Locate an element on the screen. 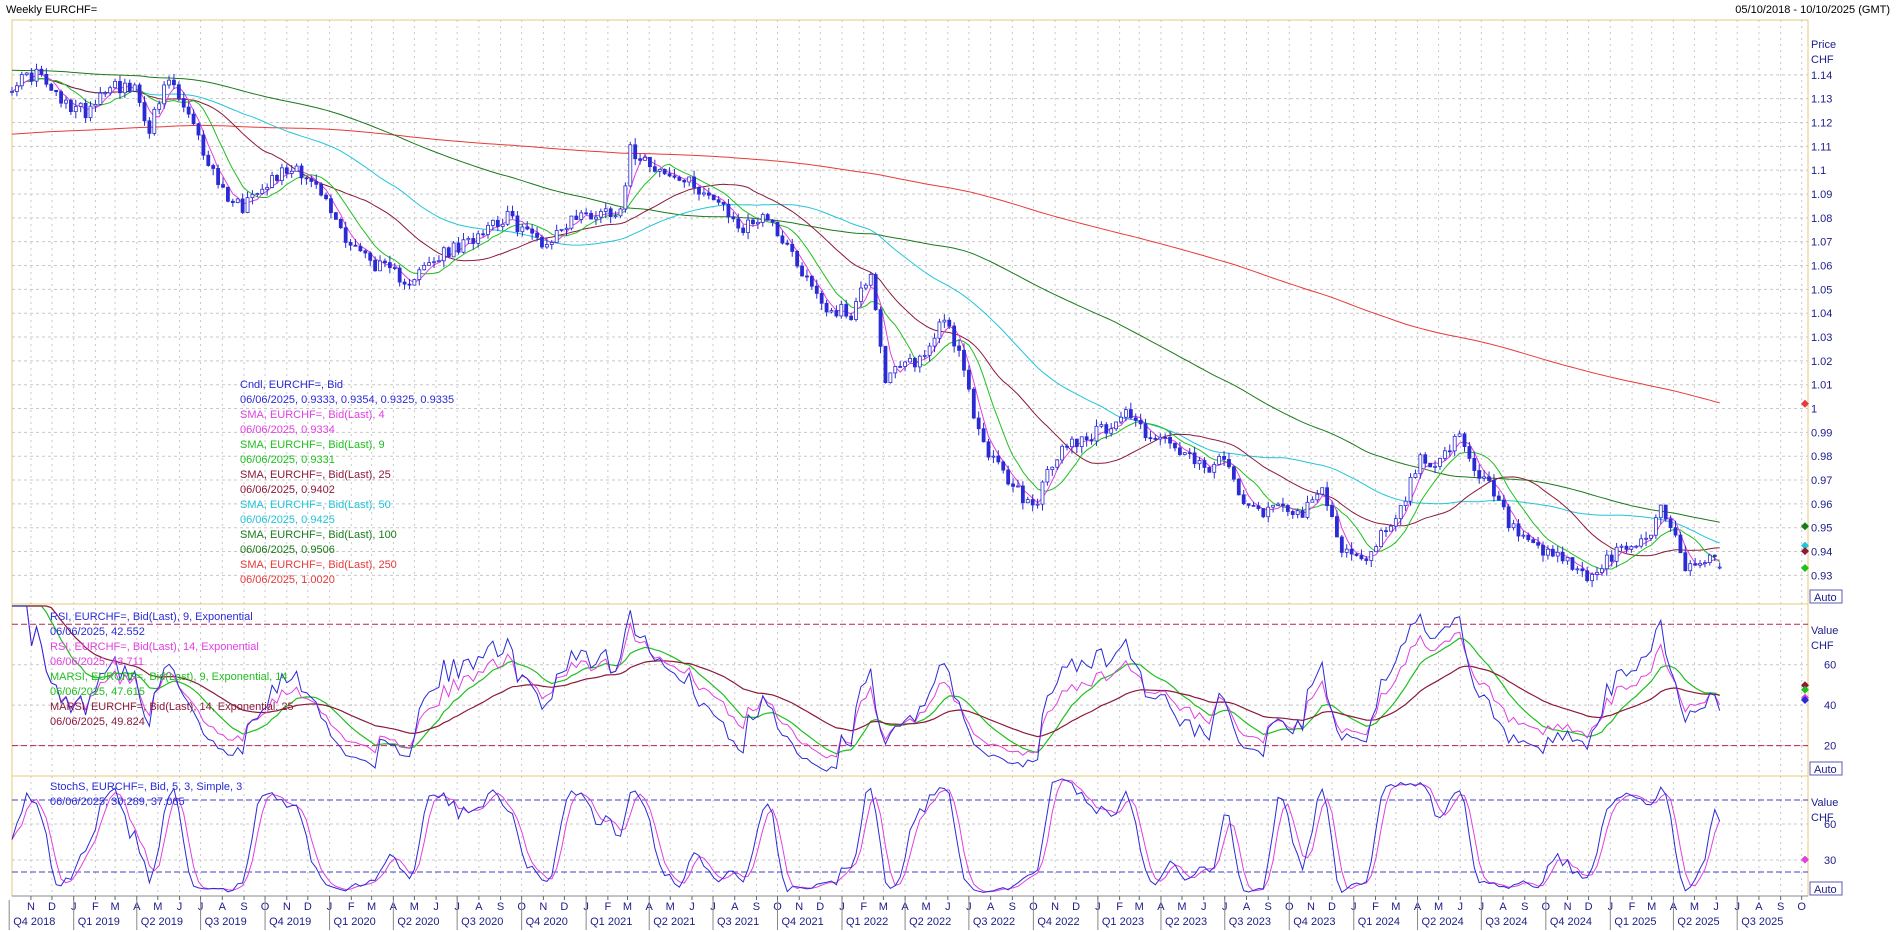 Image resolution: width=1898 pixels, height=932 pixels. price-tick-label: 1.1 is located at coordinates (1818, 171).